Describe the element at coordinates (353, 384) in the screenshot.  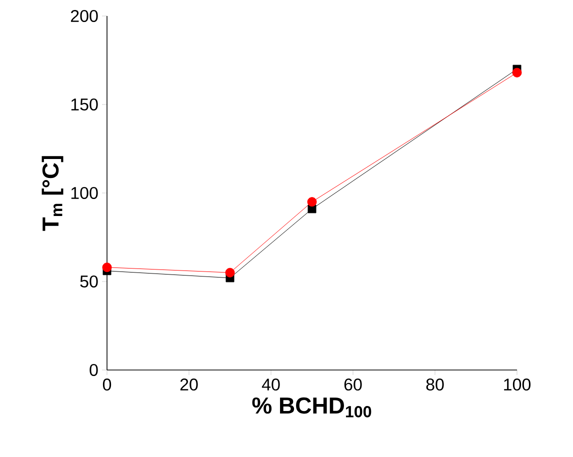
I see `x-tick-label: 60` at that location.